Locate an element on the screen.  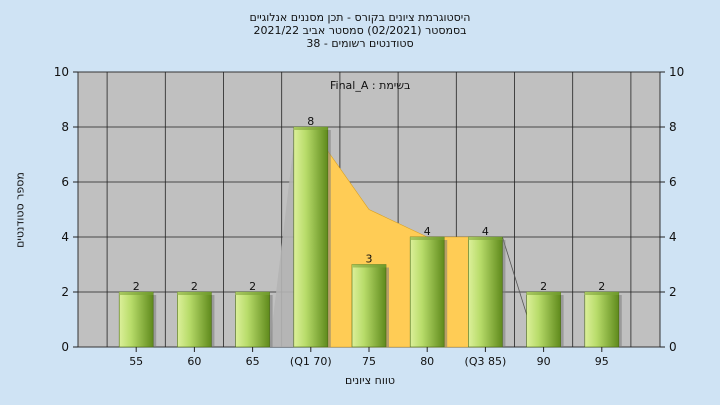
x-tick-label: 65 is located at coordinates (253, 361).